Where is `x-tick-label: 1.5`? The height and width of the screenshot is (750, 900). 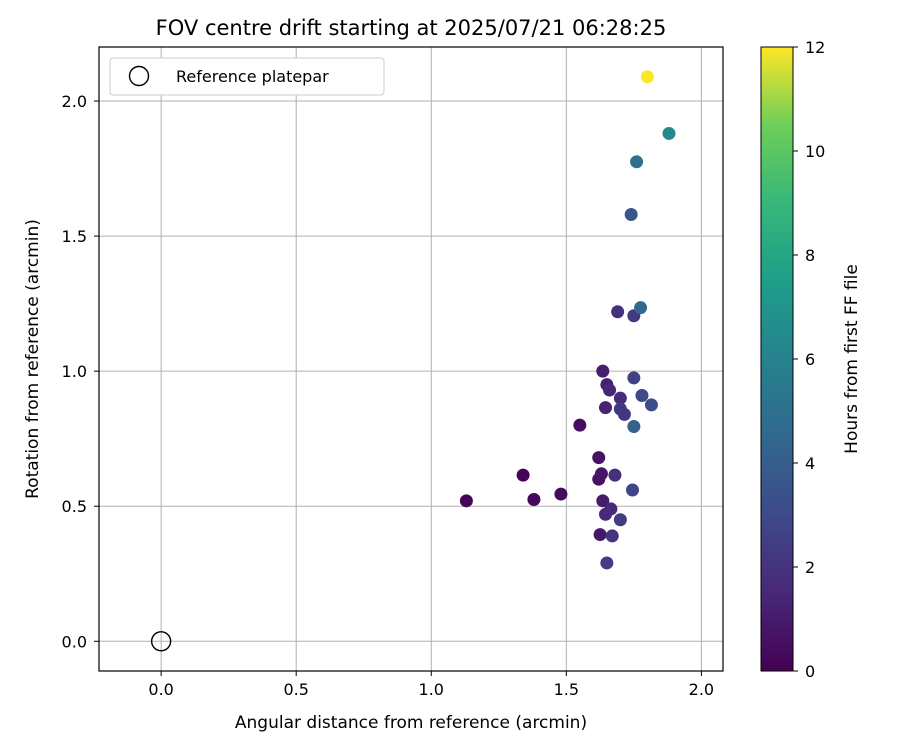
x-tick-label: 1.5 is located at coordinates (566, 689).